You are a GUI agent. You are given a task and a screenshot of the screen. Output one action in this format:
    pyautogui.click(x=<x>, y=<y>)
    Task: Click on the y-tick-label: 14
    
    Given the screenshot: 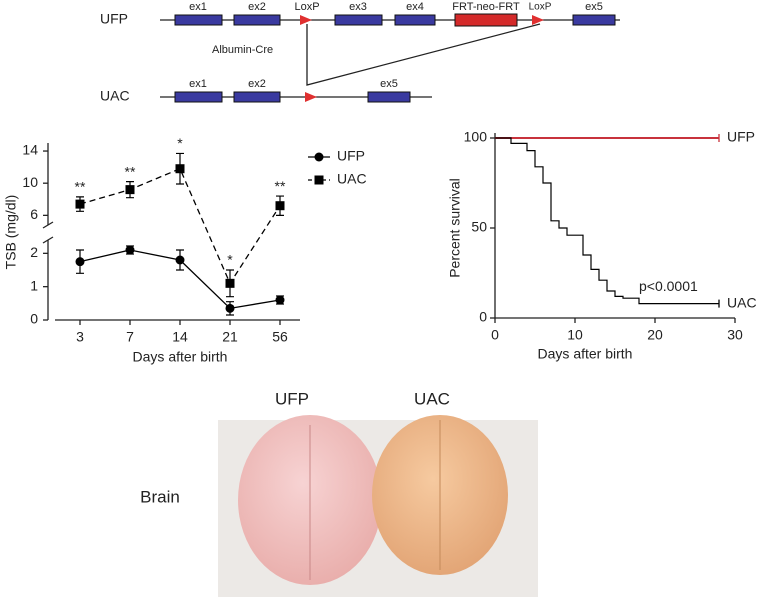 What is the action you would take?
    pyautogui.click(x=30, y=150)
    